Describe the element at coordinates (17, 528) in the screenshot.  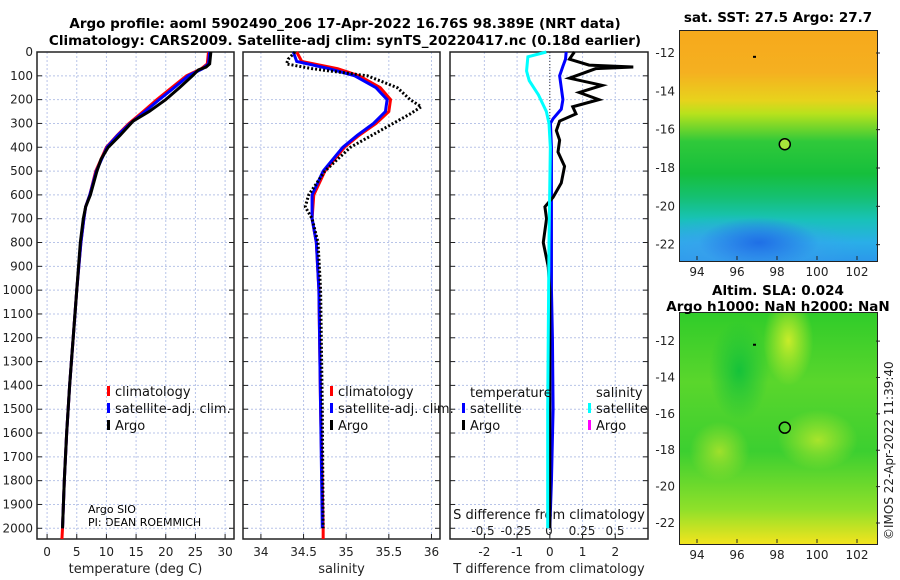
I see `y-tick-label: 2000` at that location.